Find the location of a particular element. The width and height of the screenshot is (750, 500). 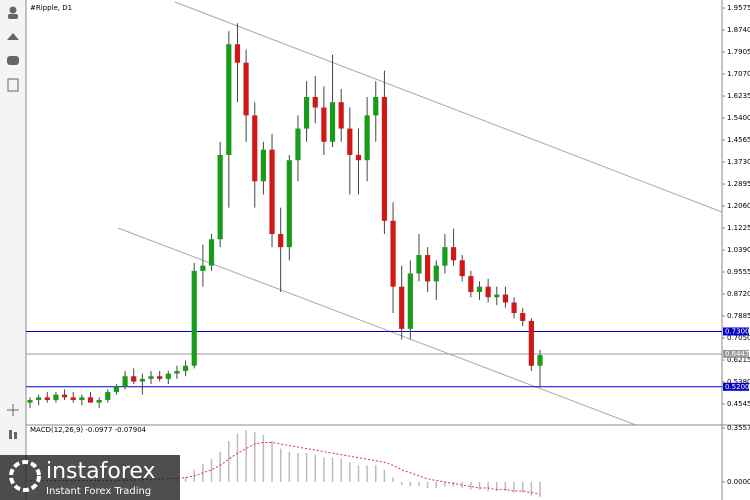

icon-user is located at coordinates (13, 10).